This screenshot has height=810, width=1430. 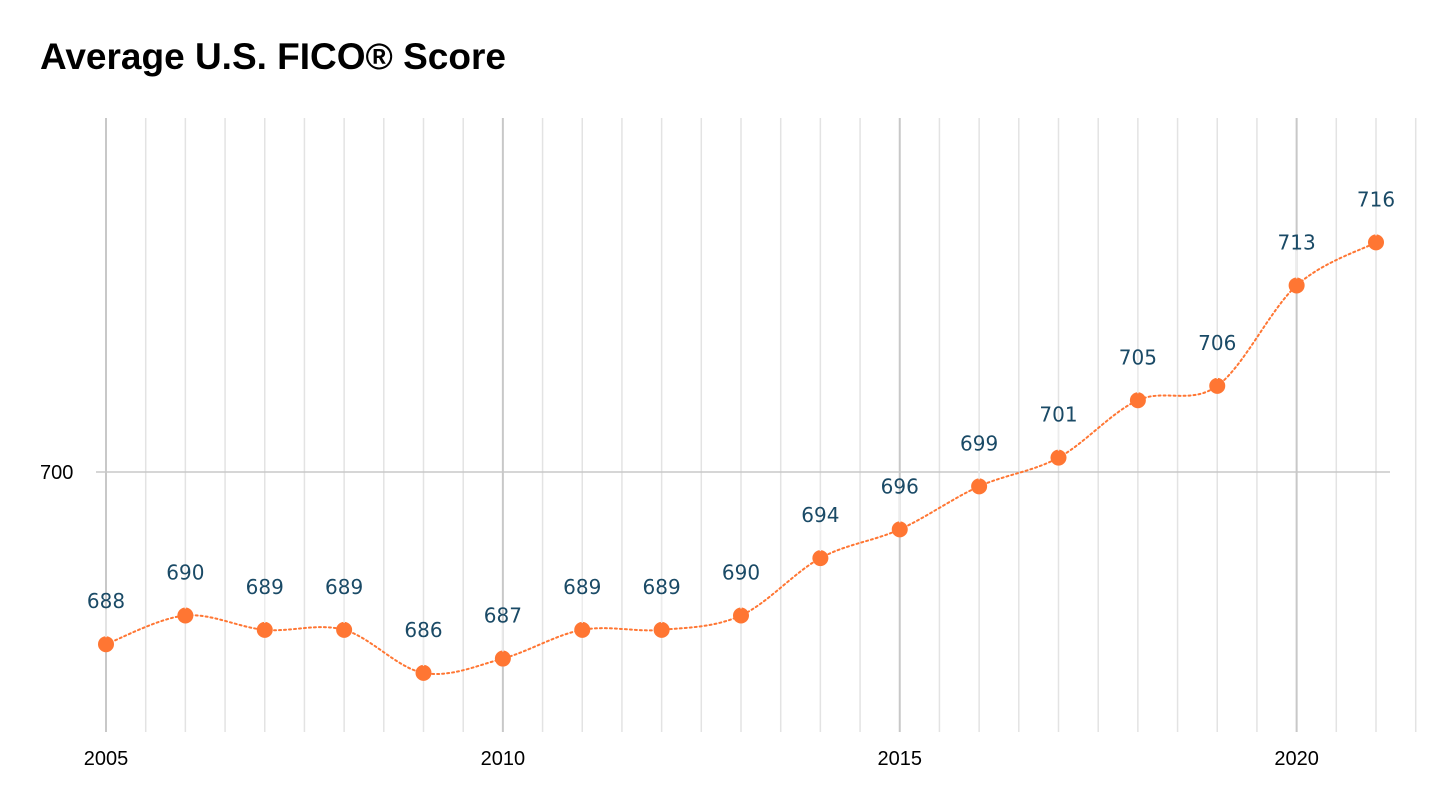 I want to click on data-label: 705, so click(x=1138, y=357).